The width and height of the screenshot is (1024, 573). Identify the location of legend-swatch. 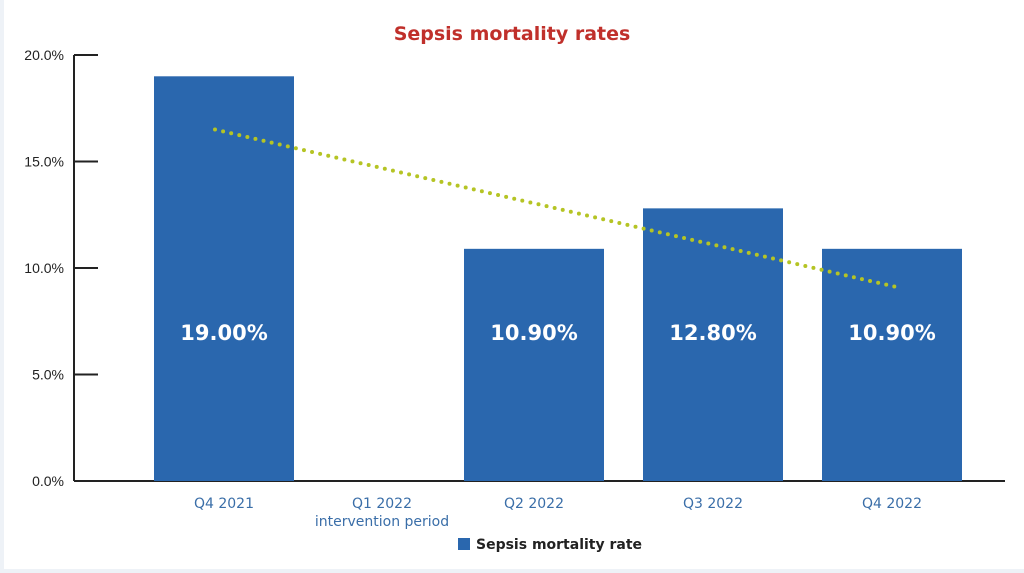
(464, 544).